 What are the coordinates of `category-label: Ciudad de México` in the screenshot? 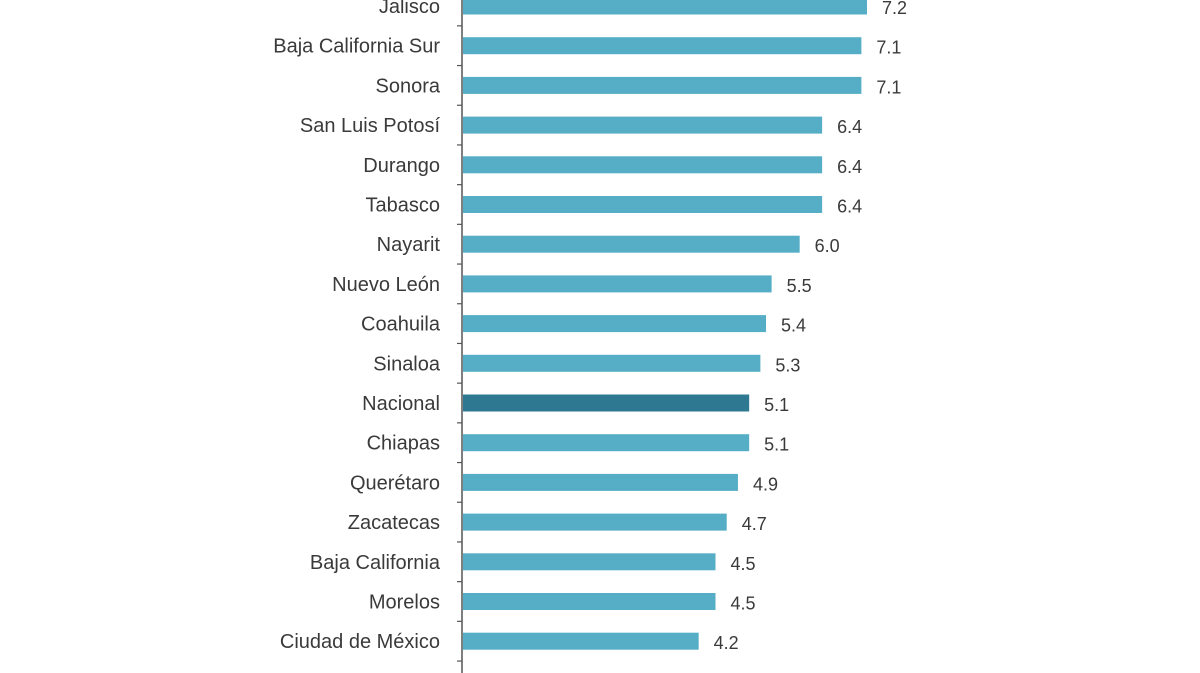 It's located at (360, 642).